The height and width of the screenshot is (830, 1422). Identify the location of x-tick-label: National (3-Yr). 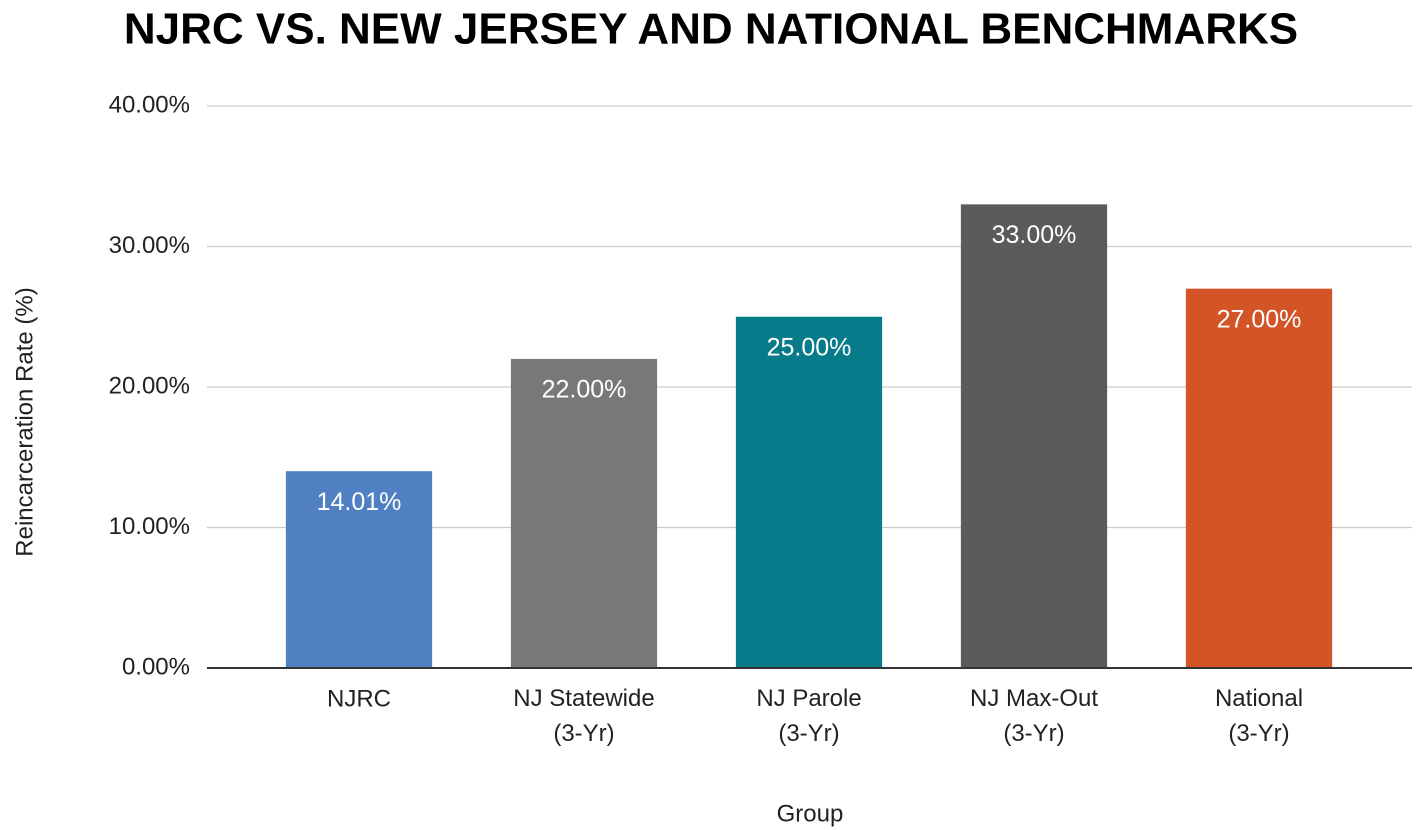
(1259, 716).